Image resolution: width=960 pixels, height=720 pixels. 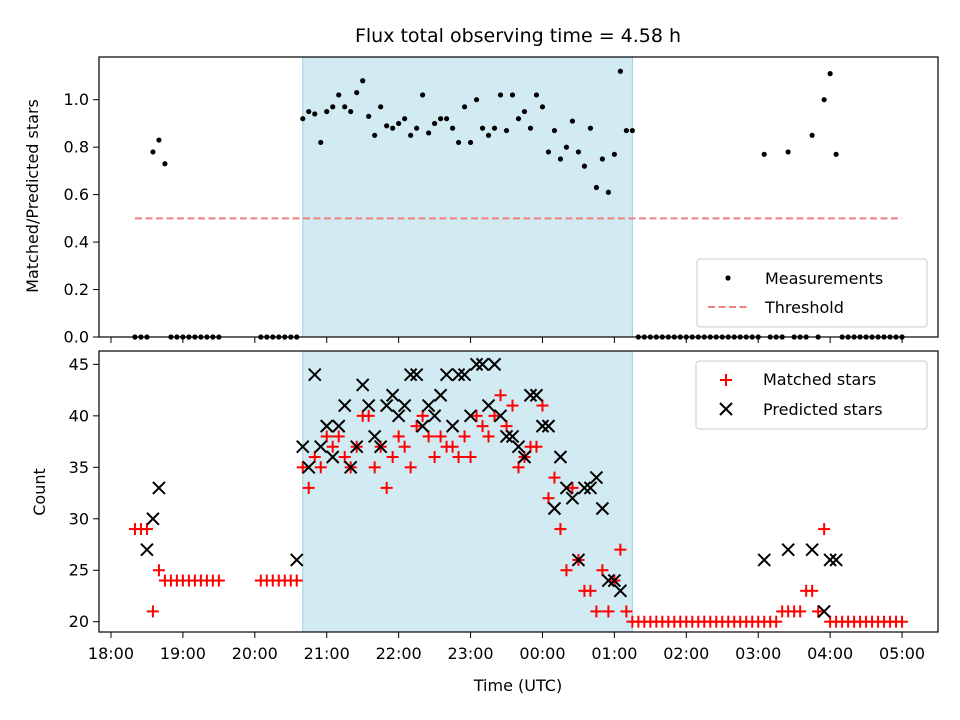 I want to click on bottom-legend-box, so click(x=811, y=395).